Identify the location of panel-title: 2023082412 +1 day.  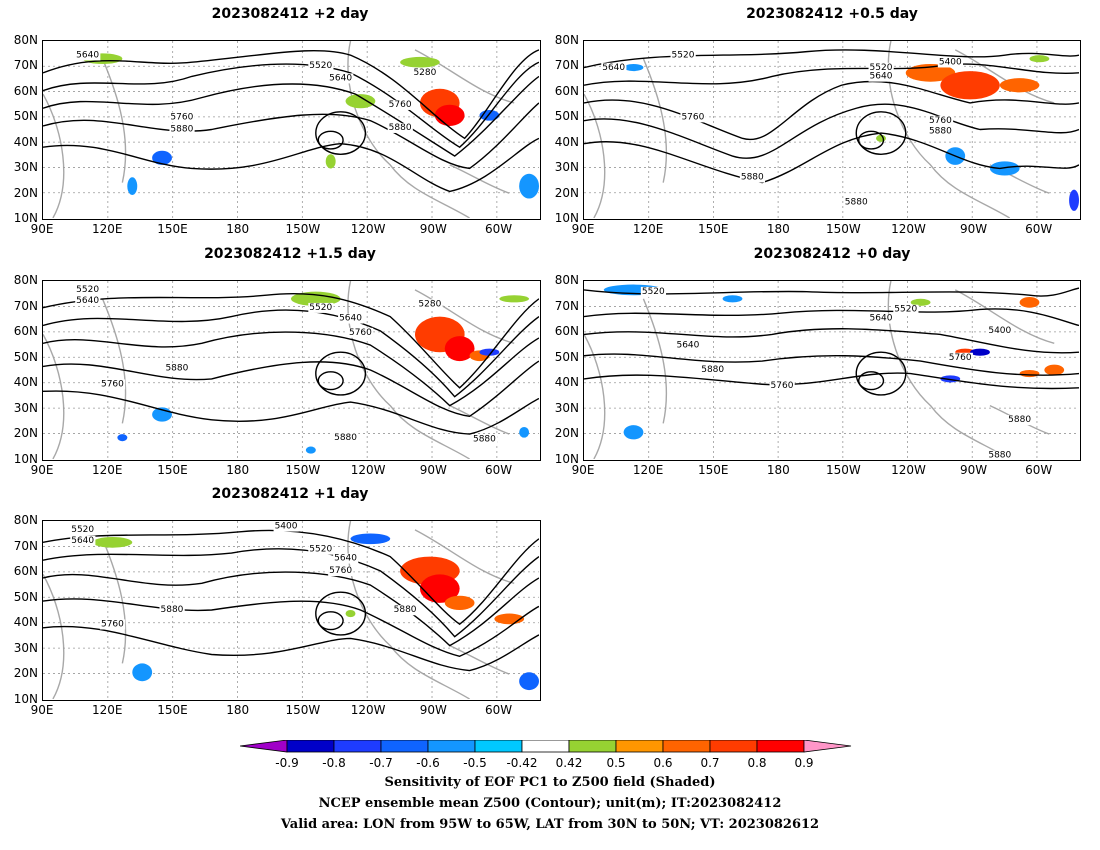
(290, 494).